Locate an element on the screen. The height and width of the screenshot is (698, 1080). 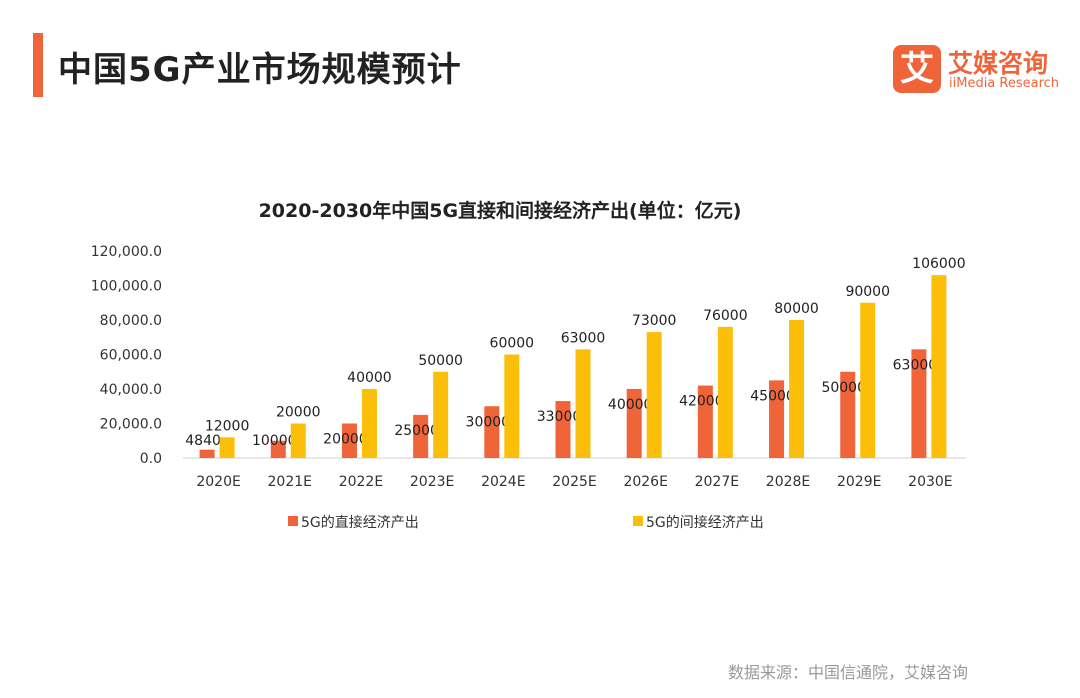
page-title: 中国5G产业市场规模预计 is located at coordinates (260, 70).